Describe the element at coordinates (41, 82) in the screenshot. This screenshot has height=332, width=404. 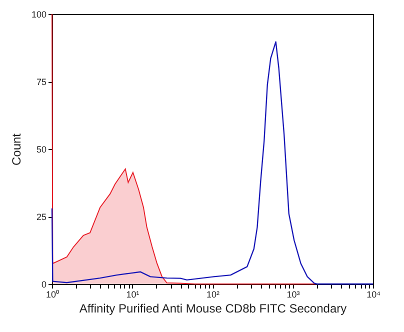
I see `y-tick-label: 75` at that location.